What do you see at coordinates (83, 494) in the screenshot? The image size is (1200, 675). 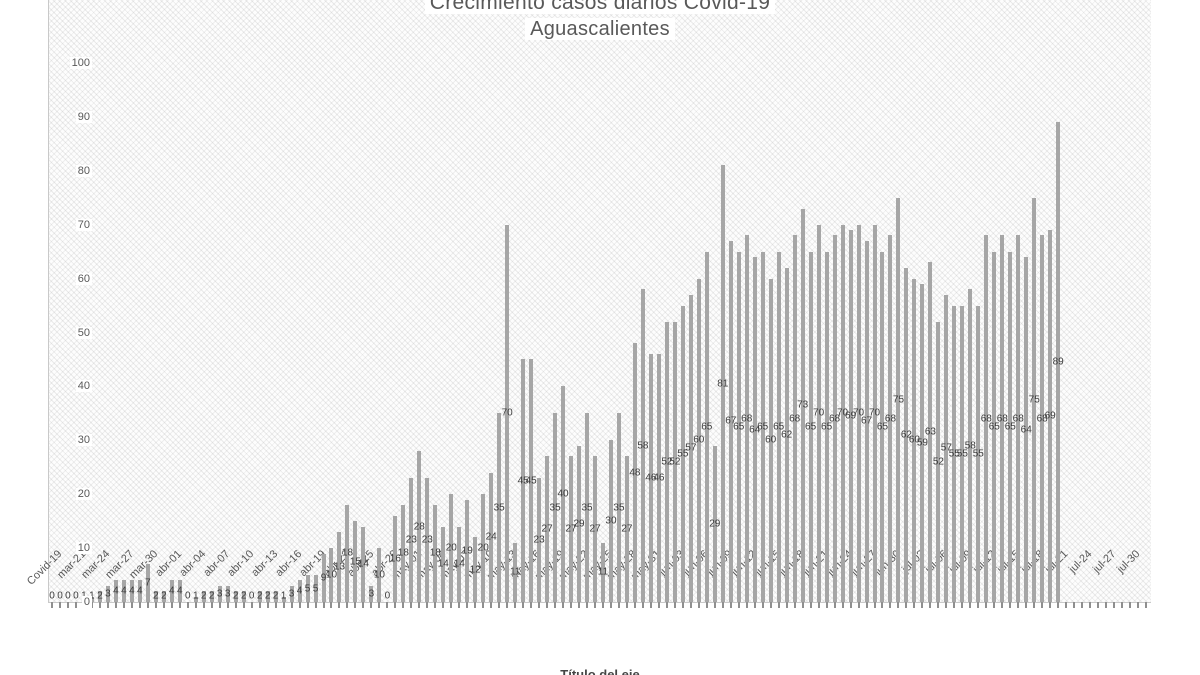 I see `y-axis-label: 20` at bounding box center [83, 494].